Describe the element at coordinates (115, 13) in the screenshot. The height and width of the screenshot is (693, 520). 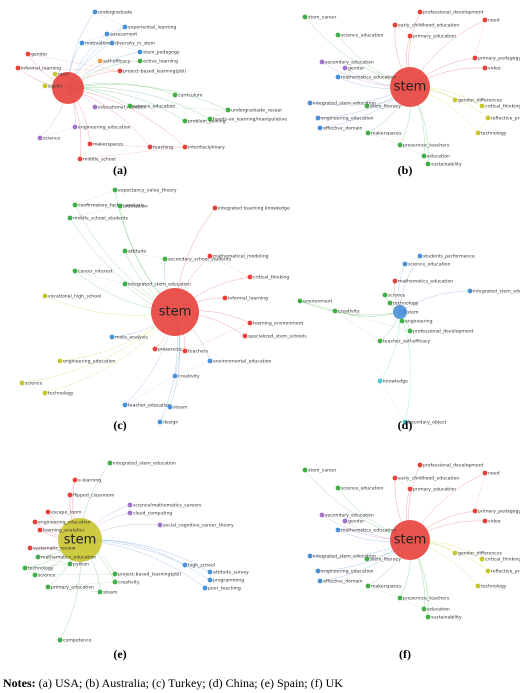
I see `node-label: undergraduate` at that location.